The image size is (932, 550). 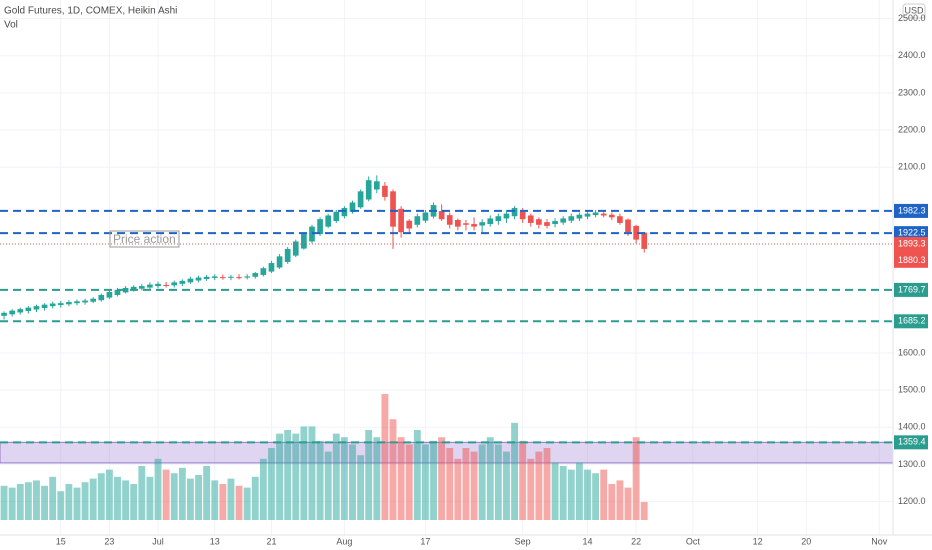 I want to click on currency: USD, so click(x=914, y=10).